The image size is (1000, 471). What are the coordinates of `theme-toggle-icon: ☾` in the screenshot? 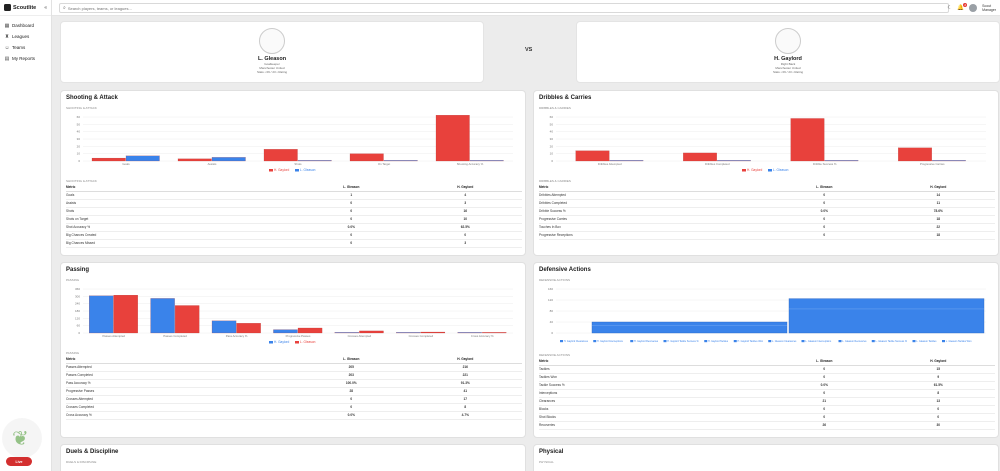 It's located at (950, 8).